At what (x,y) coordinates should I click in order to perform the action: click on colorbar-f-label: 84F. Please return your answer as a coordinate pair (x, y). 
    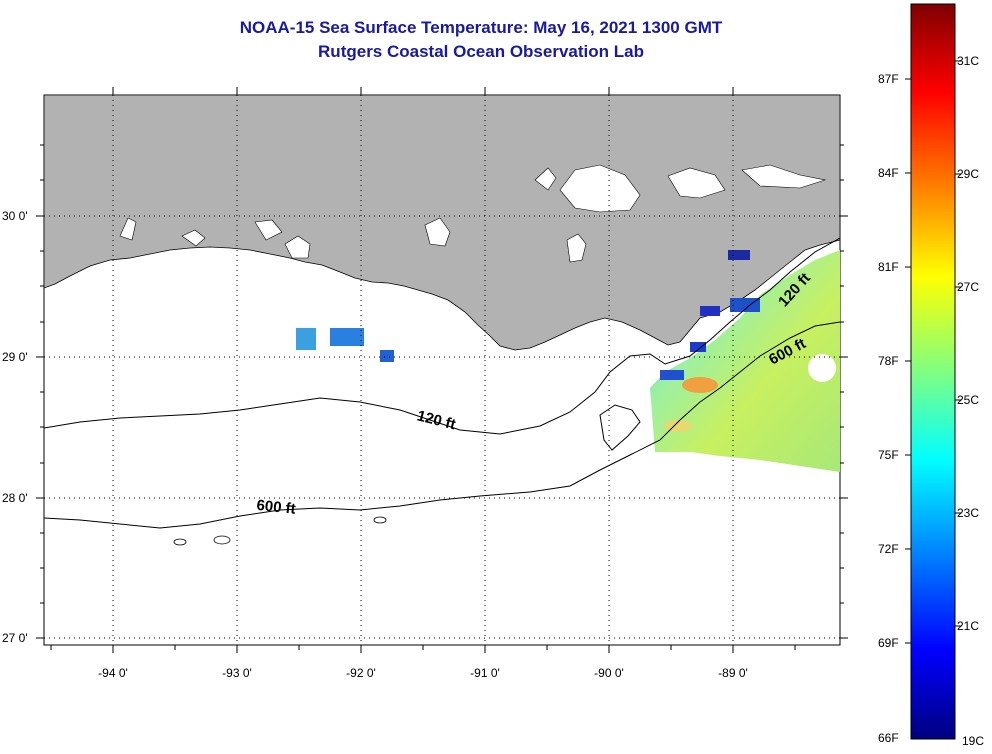
    Looking at the image, I should click on (888, 173).